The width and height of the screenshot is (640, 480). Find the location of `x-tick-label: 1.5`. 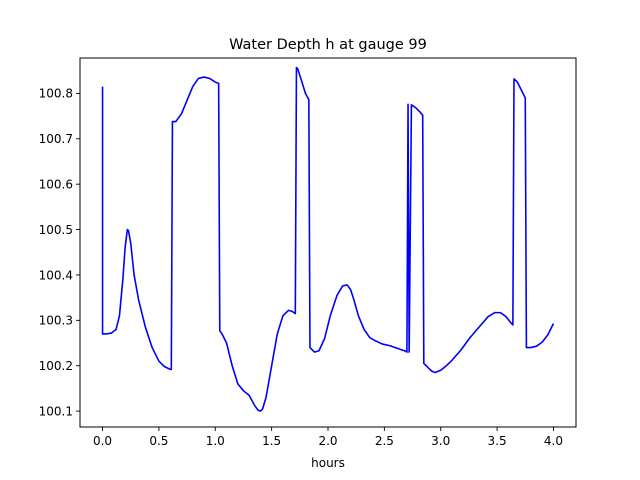

x-tick-label: 1.5 is located at coordinates (271, 441).